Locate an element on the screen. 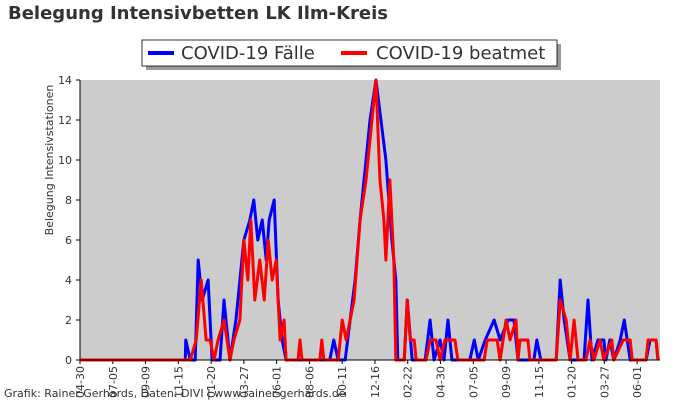  y-tick-label: 14 is located at coordinates (65, 80).